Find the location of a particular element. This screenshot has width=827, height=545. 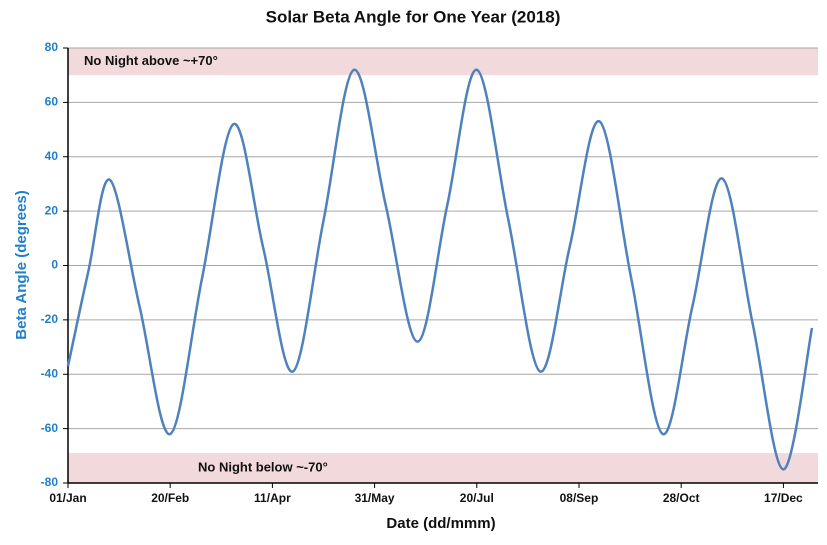

y-tick-label: 80 is located at coordinates (52, 47).